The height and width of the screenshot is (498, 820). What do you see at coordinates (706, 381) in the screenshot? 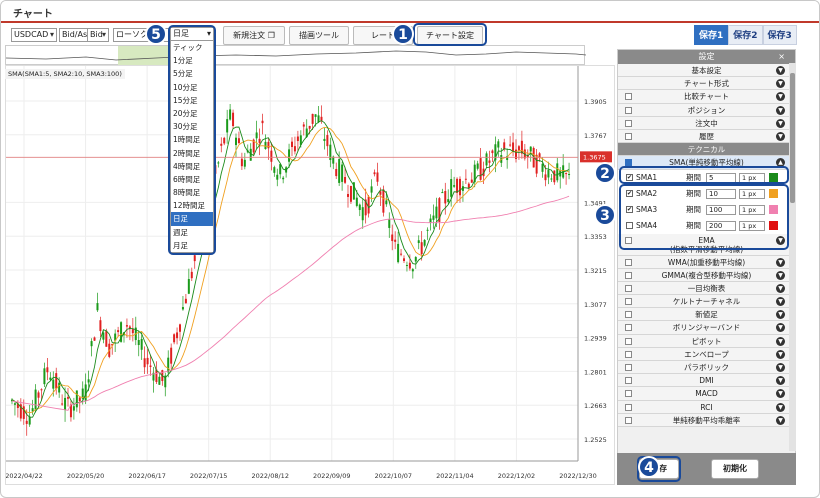
I see `settings-row: DMI ▼` at bounding box center [706, 381].